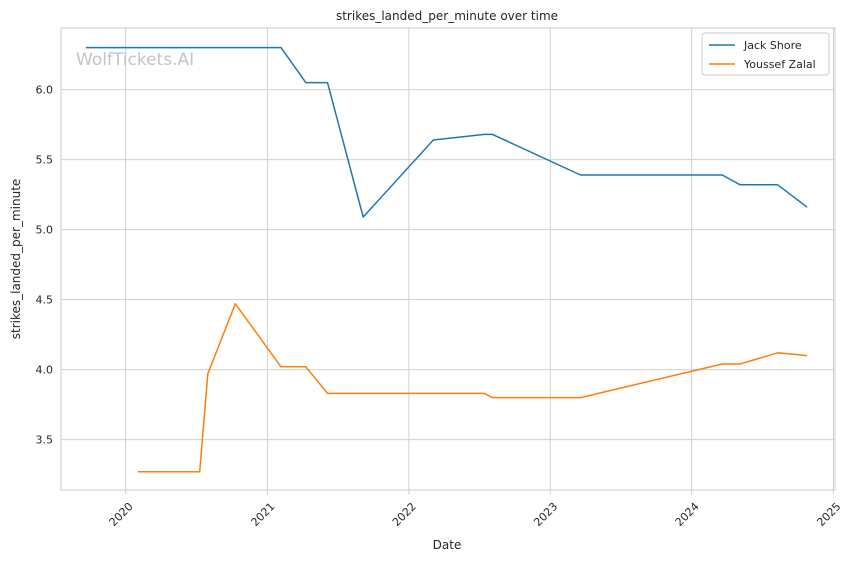  What do you see at coordinates (45, 370) in the screenshot?
I see `y-tick-label: 4.0` at bounding box center [45, 370].